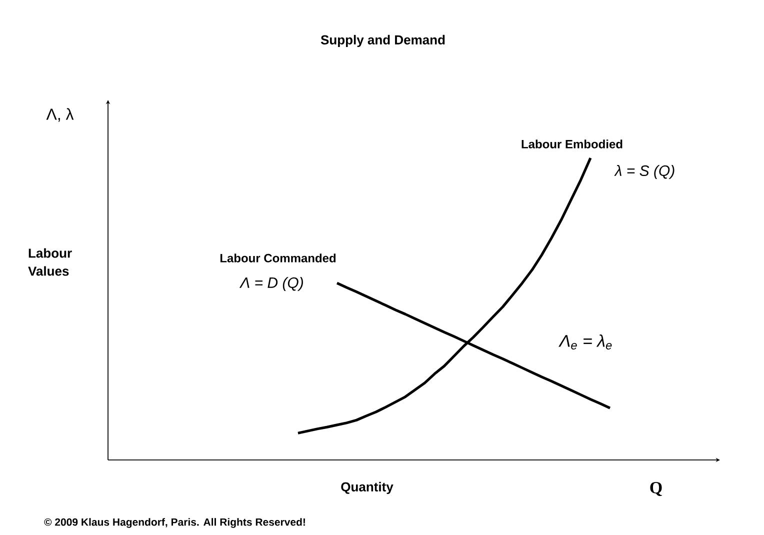 This screenshot has height=535, width=764. I want to click on text: Q, so click(656, 489).